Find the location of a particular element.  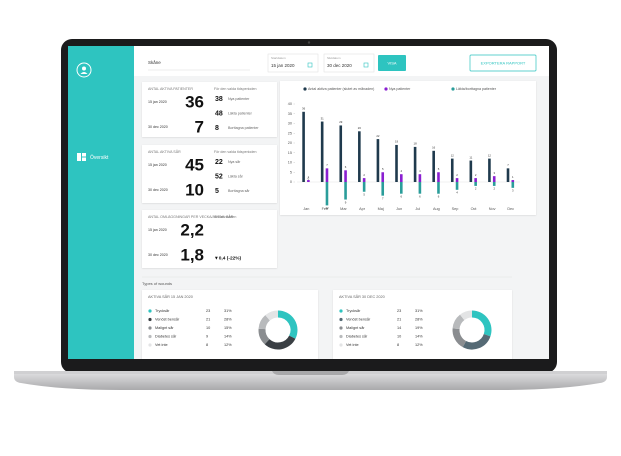

wound-count: 23 is located at coordinates (208, 311).